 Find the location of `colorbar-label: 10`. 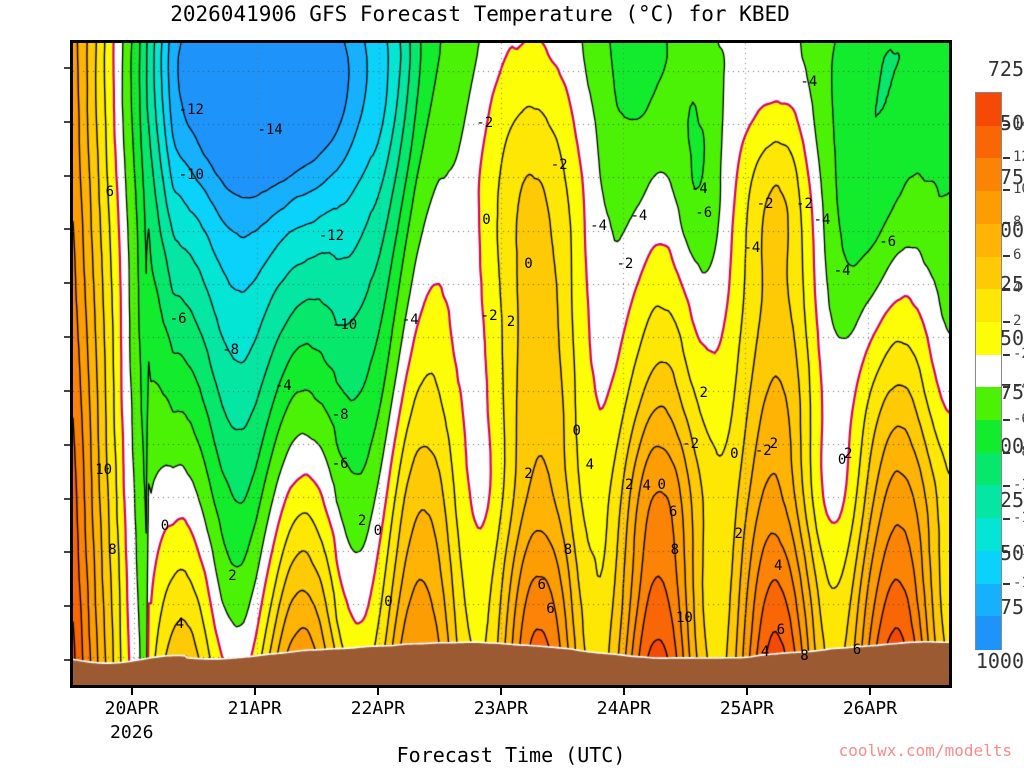

colorbar-label: 10 is located at coordinates (1018, 189).